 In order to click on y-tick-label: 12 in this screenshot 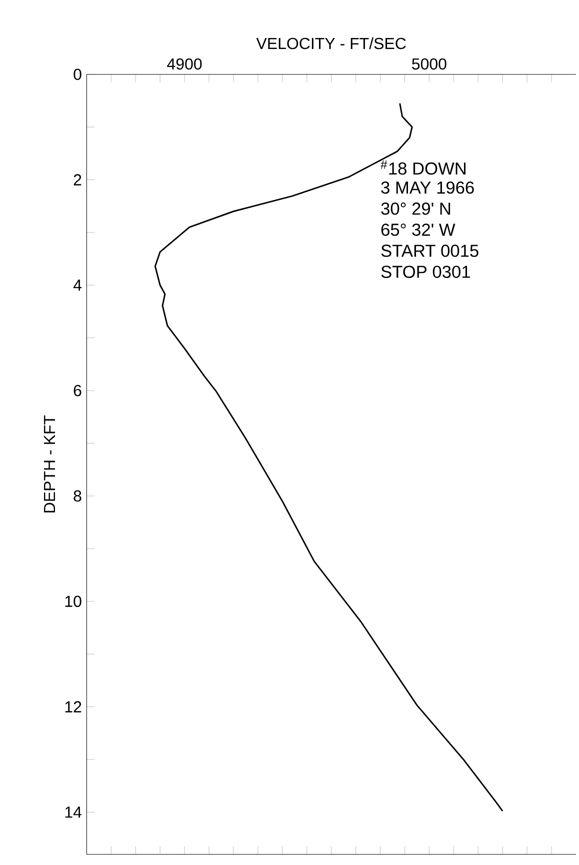, I will do `click(73, 706)`.